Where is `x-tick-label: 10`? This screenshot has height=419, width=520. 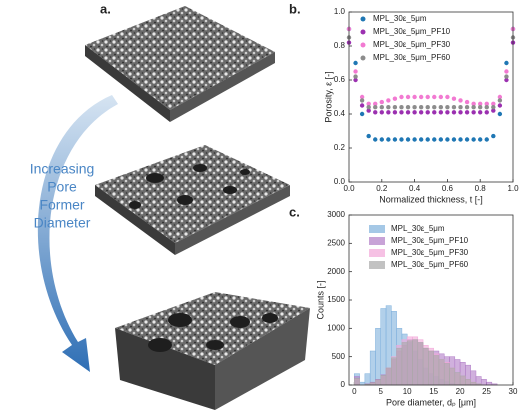 x-tick-label: 10 is located at coordinates (407, 391).